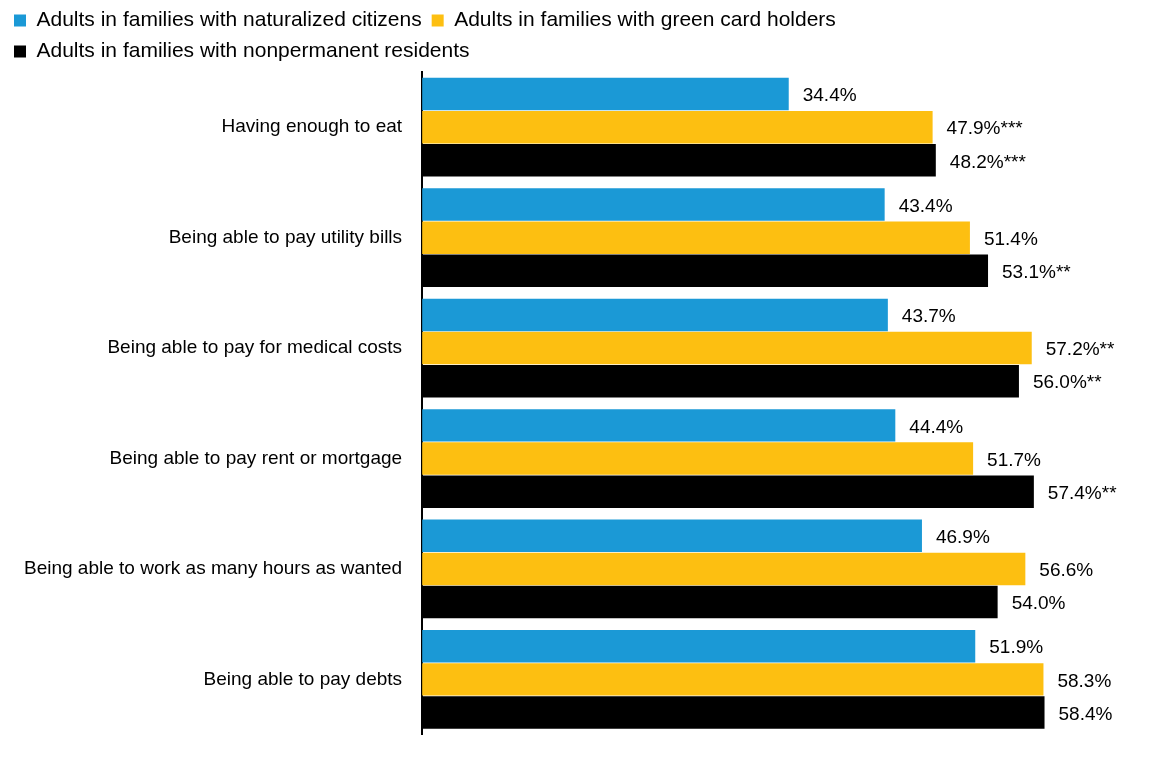  I want to click on data-label: 43.4%, so click(925, 205).